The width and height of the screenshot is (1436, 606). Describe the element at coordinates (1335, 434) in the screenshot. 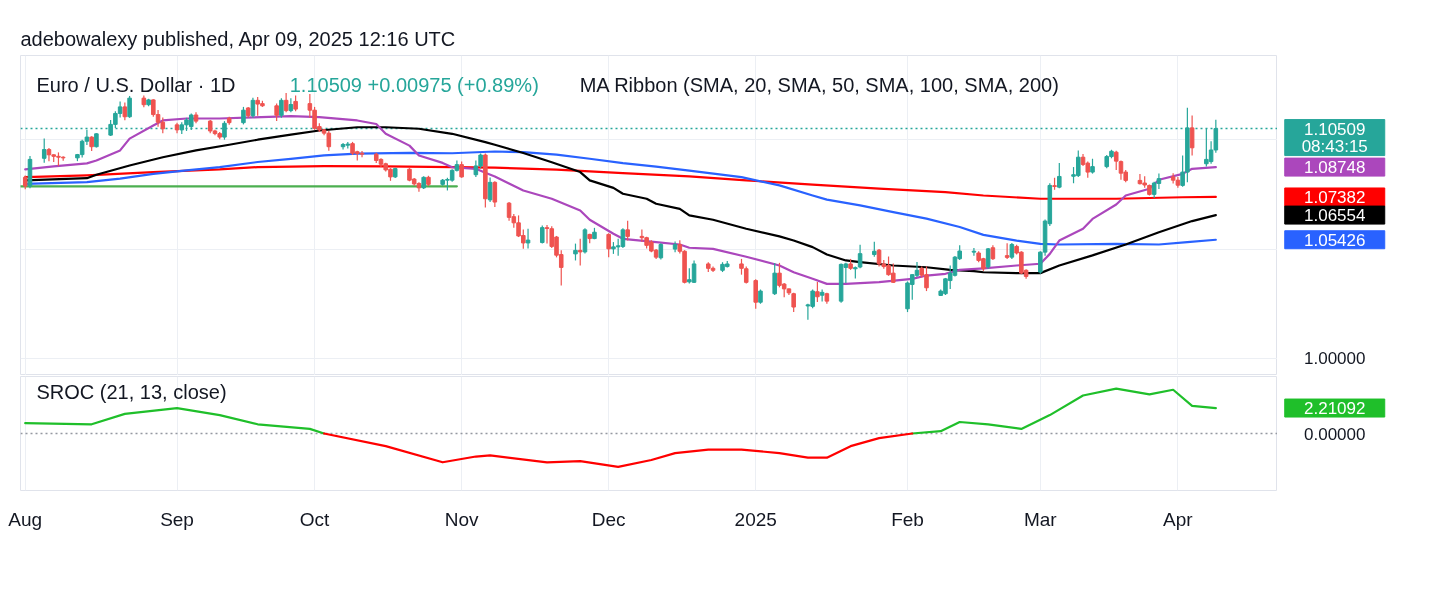

I see `y-tick-label: 0.00000` at that location.